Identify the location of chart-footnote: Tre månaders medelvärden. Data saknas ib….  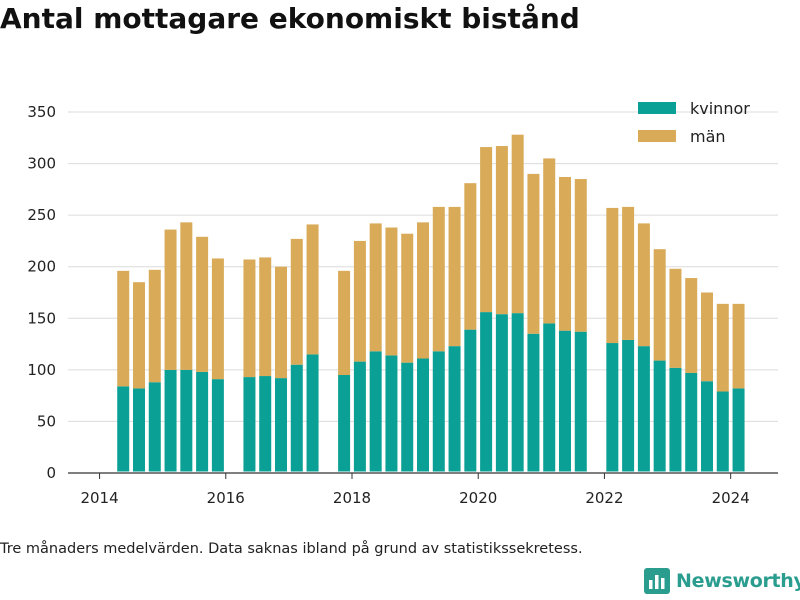
(291, 549).